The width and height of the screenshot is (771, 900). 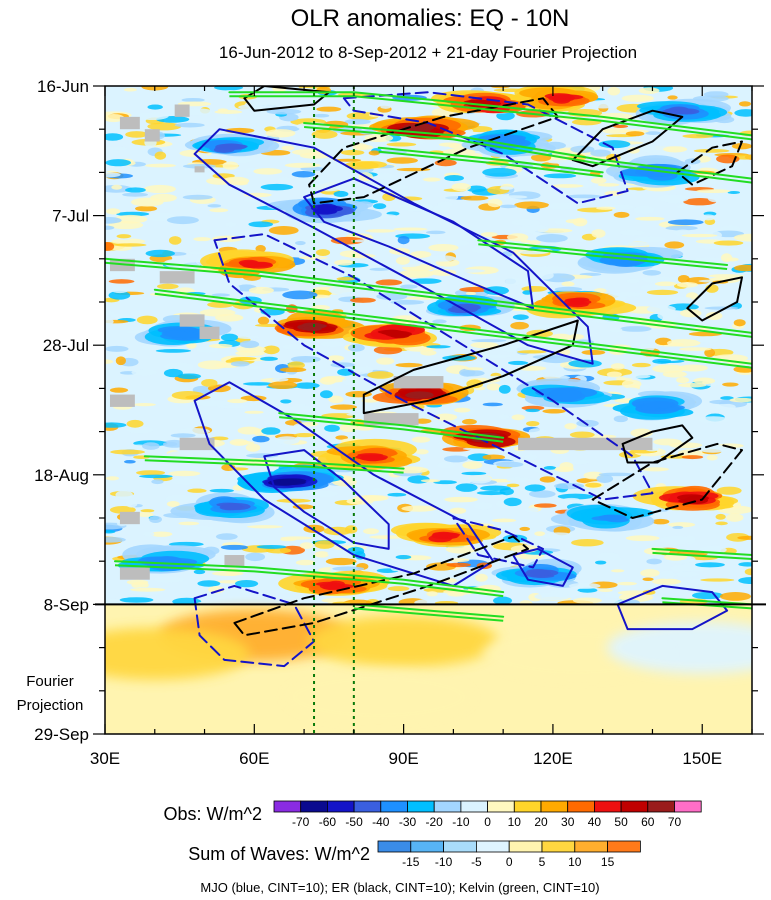 I want to click on x-tick-label: 120E, so click(x=553, y=758).